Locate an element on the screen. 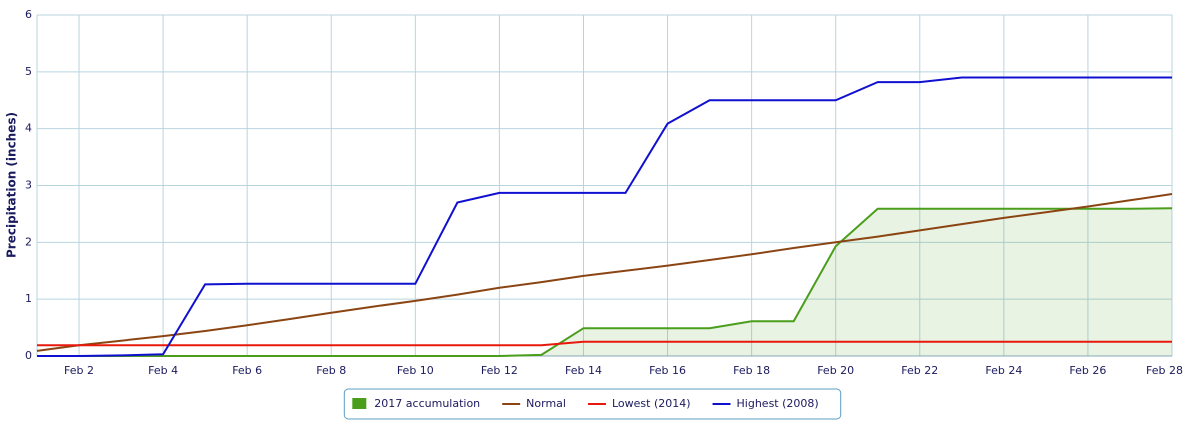 Image resolution: width=1185 pixels, height=423 pixels. x-tick-label: Feb 16 is located at coordinates (667, 370).